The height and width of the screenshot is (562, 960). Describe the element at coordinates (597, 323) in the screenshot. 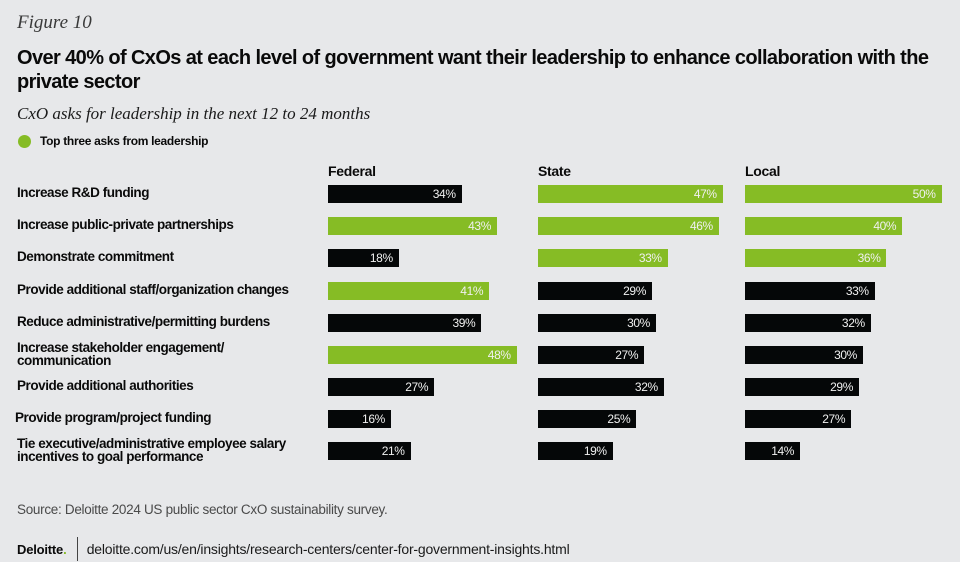

I see `bar-state-reduce-administrative-permitting-burdens: 30%` at that location.